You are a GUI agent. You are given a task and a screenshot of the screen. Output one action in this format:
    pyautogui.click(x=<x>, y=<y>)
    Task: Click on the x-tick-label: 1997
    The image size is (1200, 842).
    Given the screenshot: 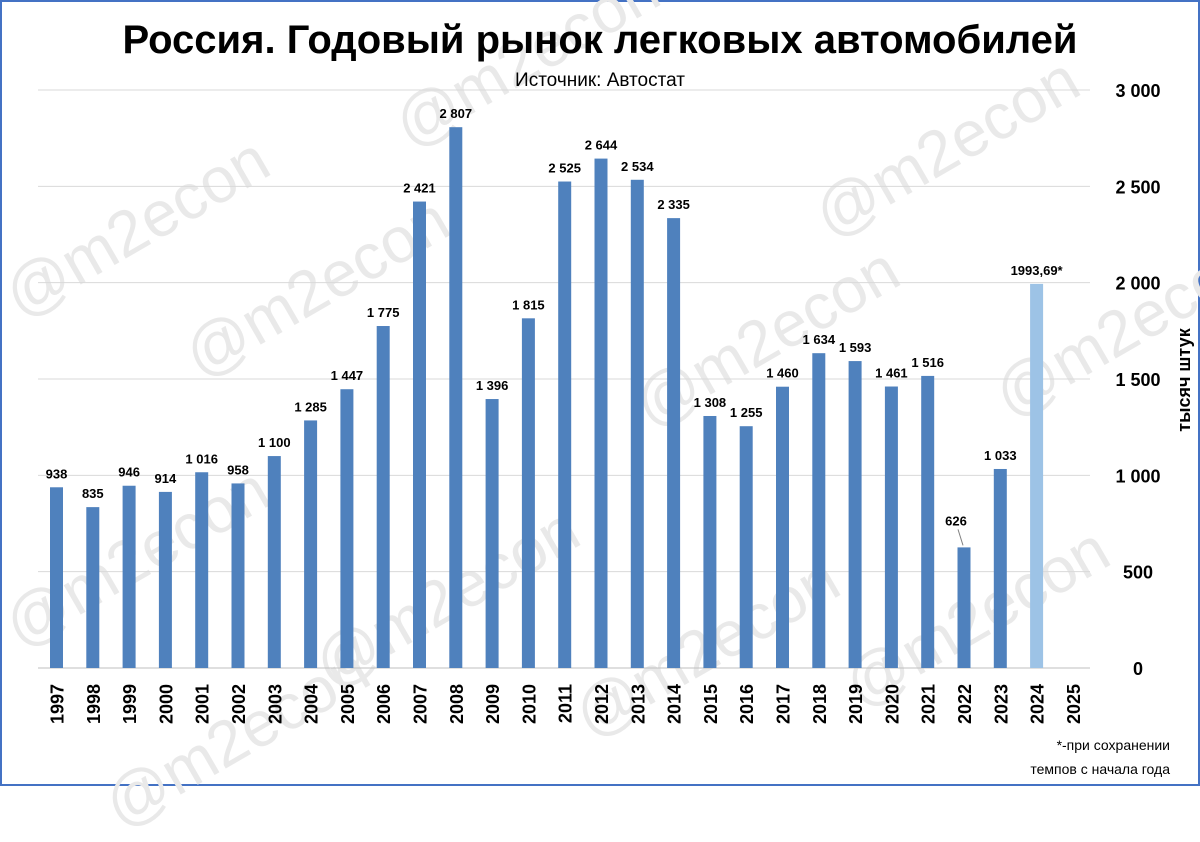 What is the action you would take?
    pyautogui.click(x=58, y=704)
    